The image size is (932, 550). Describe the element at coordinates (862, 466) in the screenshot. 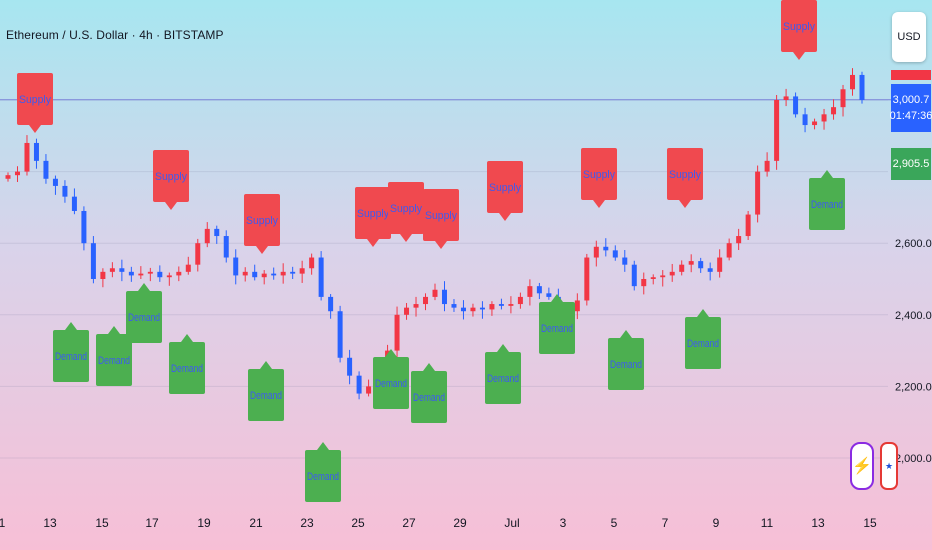

I see `lightning-logo-icon: ⚡` at that location.